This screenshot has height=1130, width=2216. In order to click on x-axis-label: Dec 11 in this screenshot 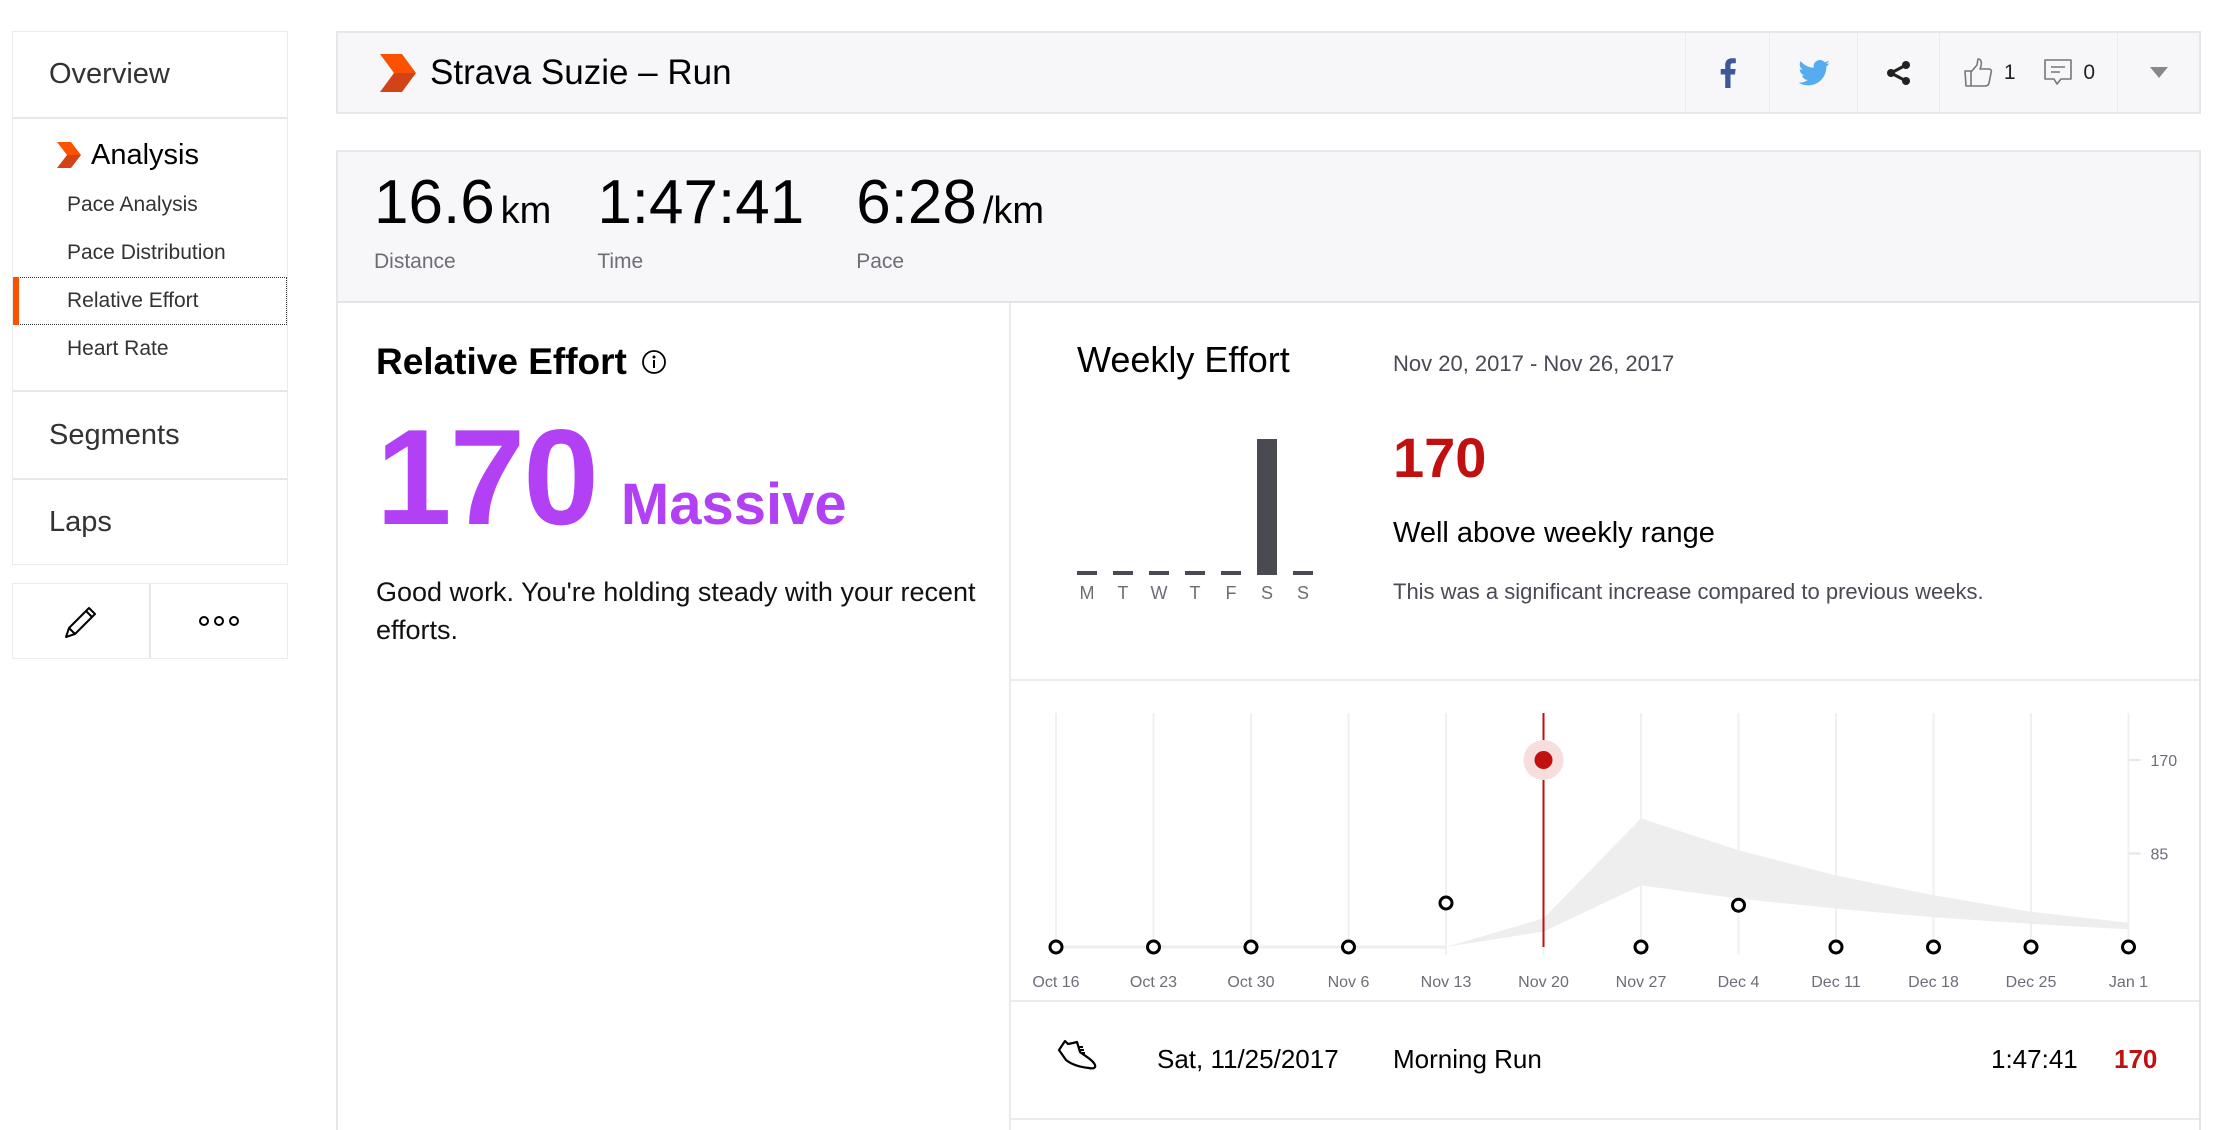, I will do `click(1836, 982)`.